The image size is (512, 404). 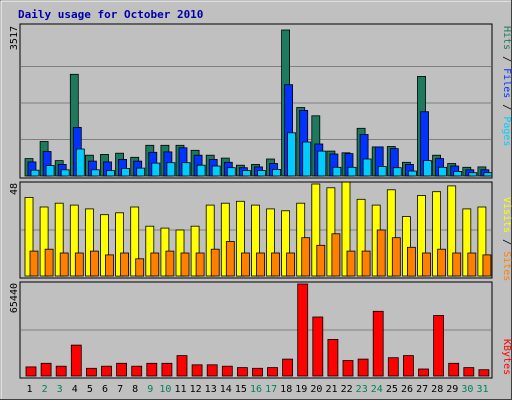 I want to click on x-tick-label-29: 29, so click(x=452, y=389).